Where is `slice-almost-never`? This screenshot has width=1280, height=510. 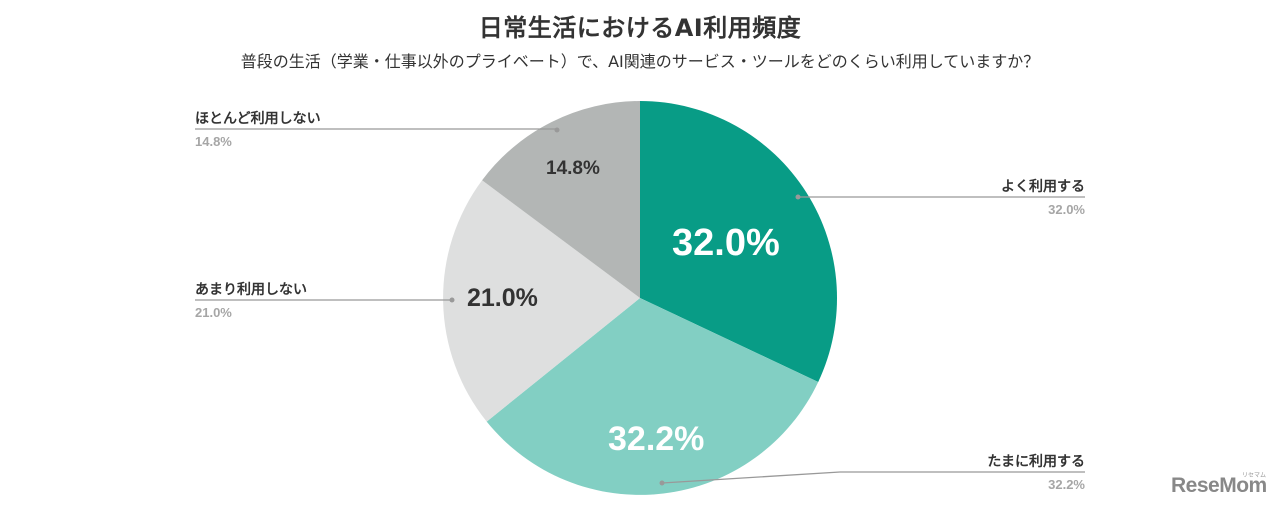
slice-almost-never is located at coordinates (561, 199).